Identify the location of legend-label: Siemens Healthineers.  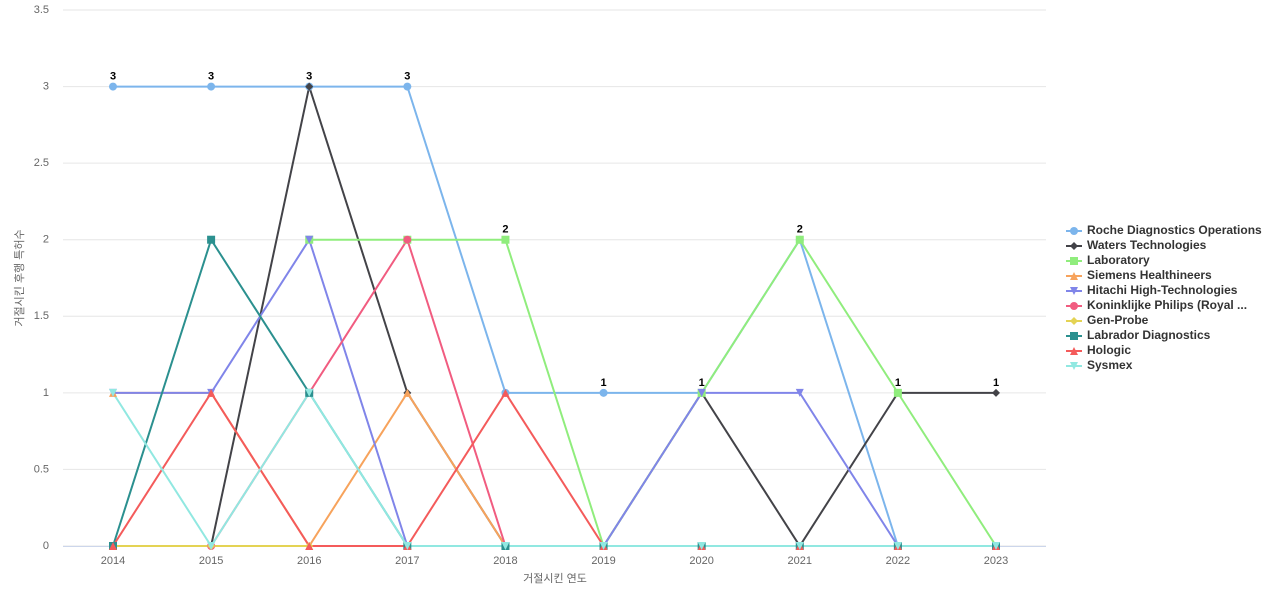
(1149, 275).